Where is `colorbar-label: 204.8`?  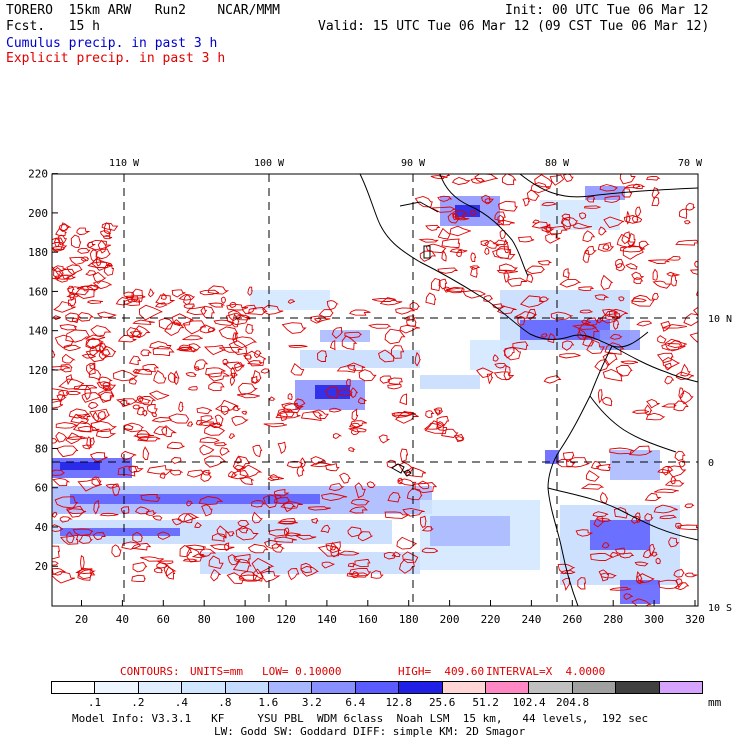 colorbar-label: 204.8 is located at coordinates (573, 702).